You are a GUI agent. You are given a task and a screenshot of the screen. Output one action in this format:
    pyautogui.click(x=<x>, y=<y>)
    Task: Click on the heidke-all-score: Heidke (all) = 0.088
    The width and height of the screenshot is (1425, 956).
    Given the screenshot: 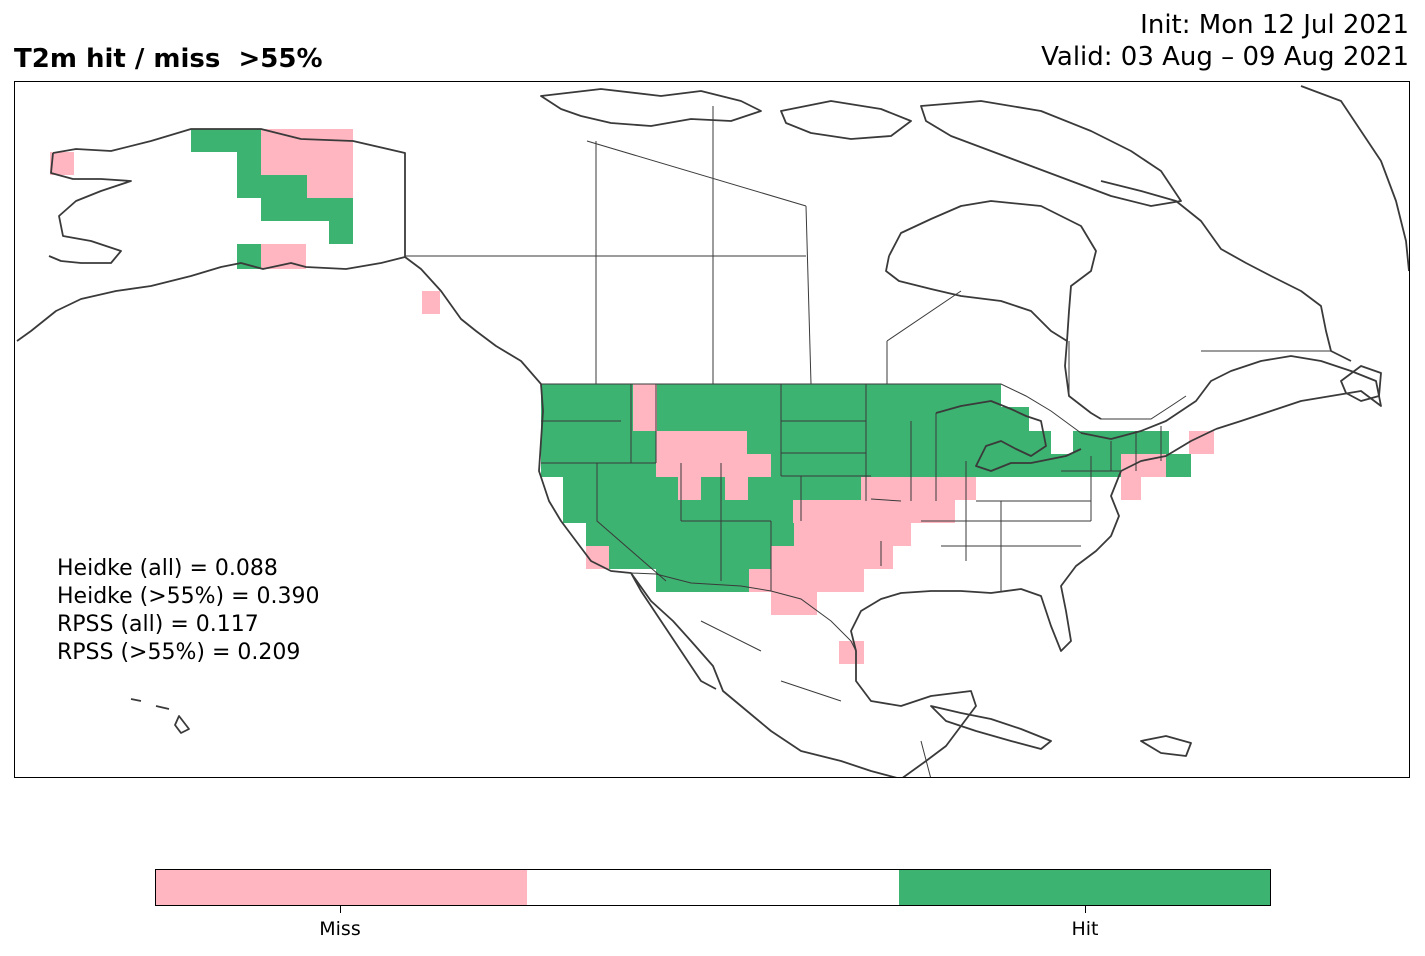 What is the action you would take?
    pyautogui.click(x=167, y=568)
    